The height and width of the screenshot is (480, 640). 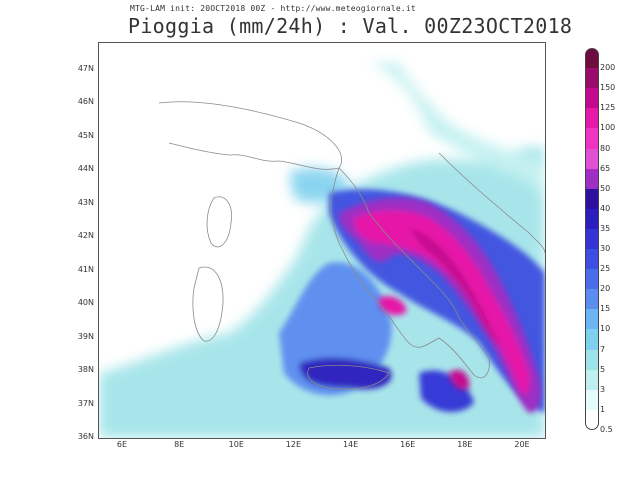 What do you see at coordinates (605, 208) in the screenshot?
I see `colorbar-label: 40` at bounding box center [605, 208].